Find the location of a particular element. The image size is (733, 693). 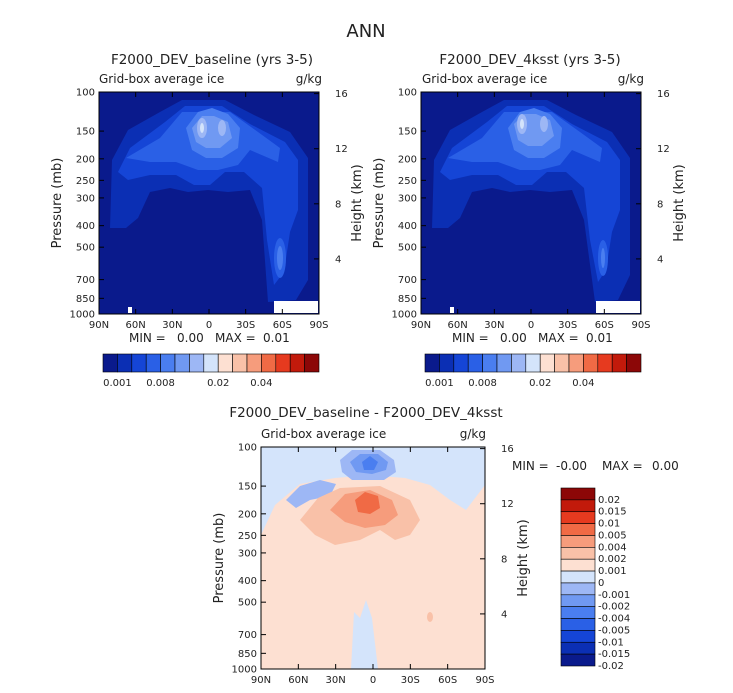

panel-baseline-x-tick-label: 30S is located at coordinates (245, 325).